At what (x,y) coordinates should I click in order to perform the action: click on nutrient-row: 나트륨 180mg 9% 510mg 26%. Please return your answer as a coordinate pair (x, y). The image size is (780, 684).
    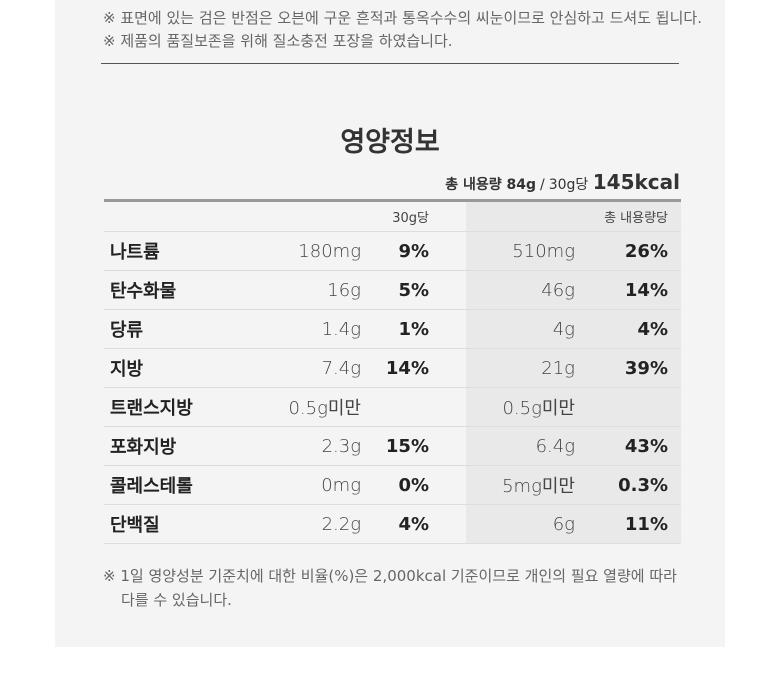
    Looking at the image, I should click on (392, 251).